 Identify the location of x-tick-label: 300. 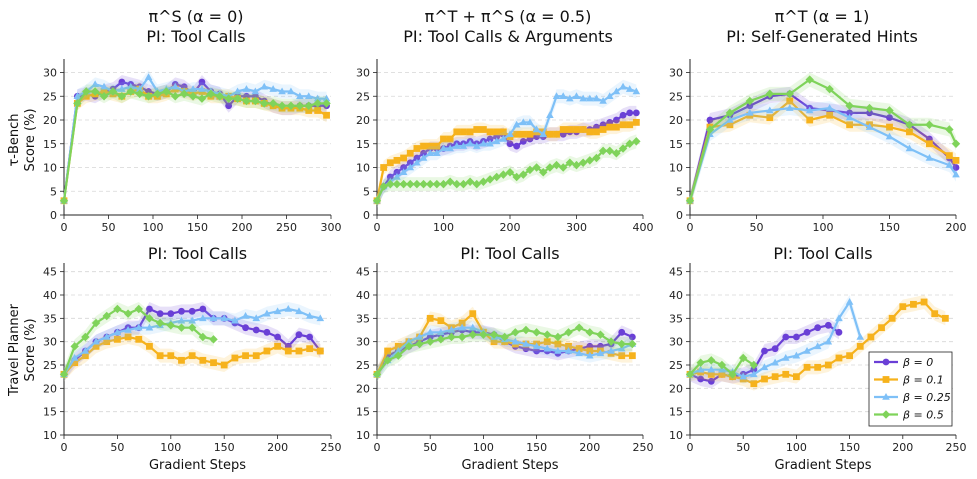
(576, 227).